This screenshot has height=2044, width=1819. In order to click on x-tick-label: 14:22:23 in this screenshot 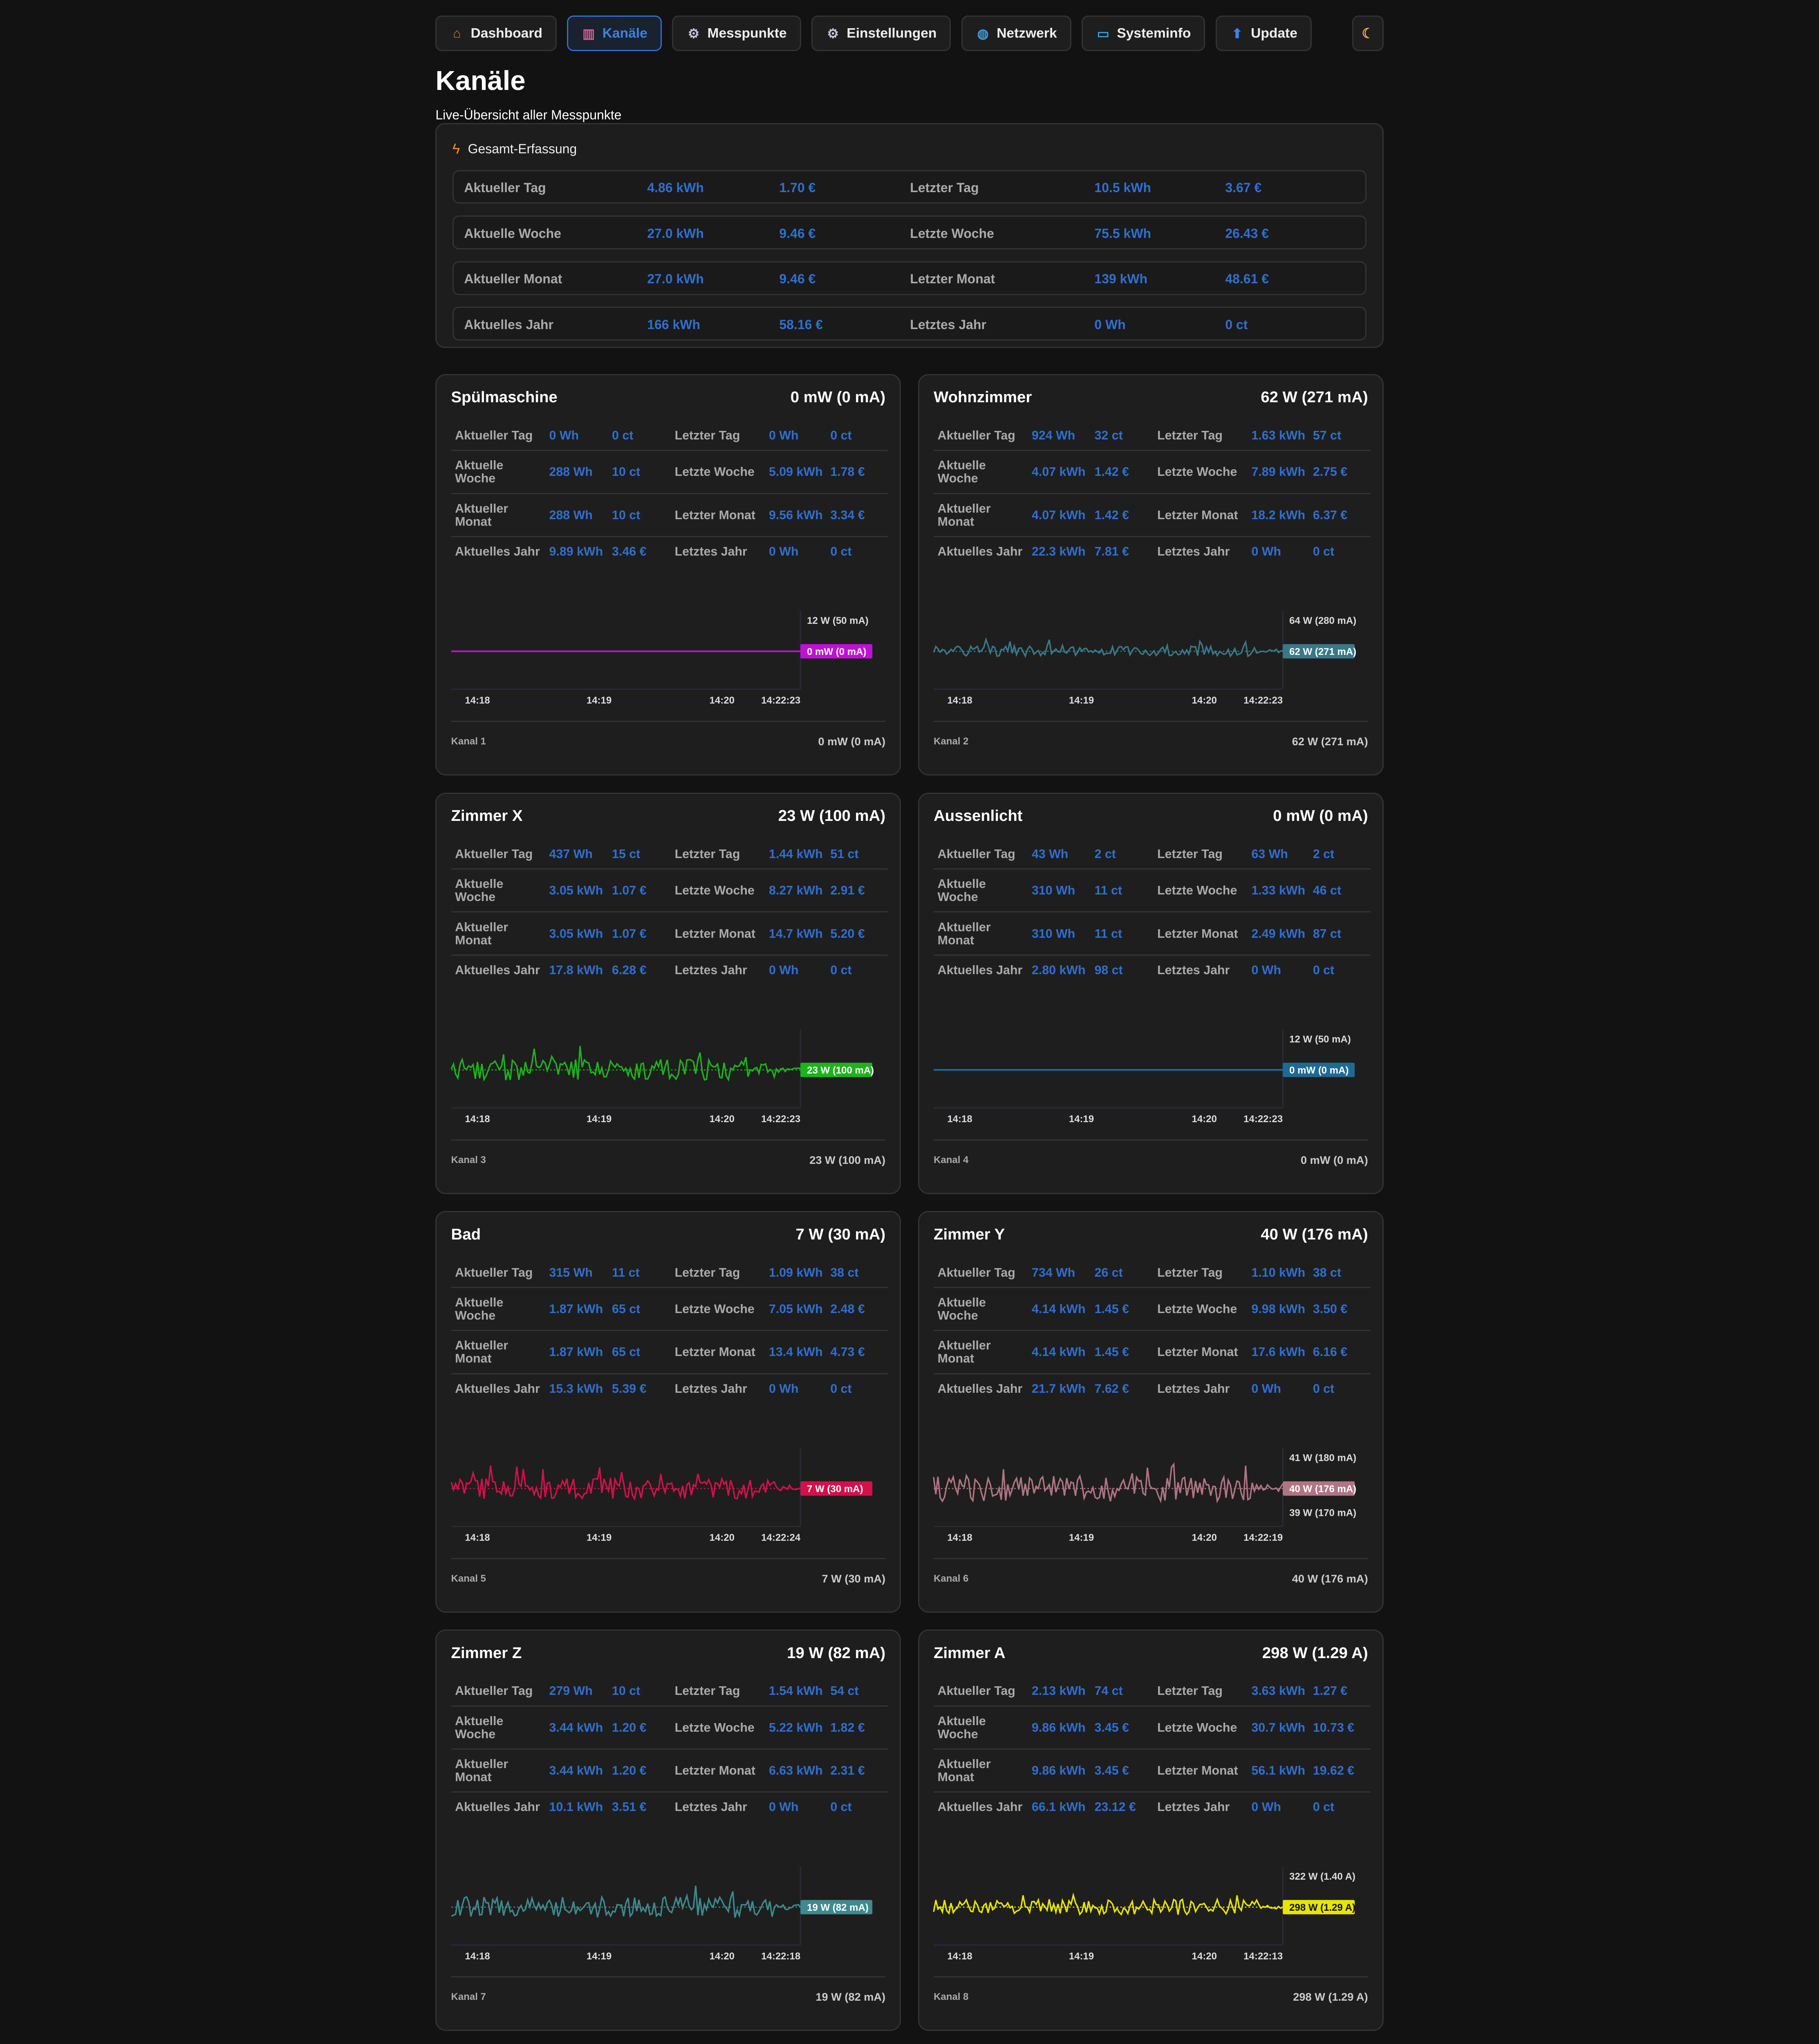, I will do `click(780, 1120)`.